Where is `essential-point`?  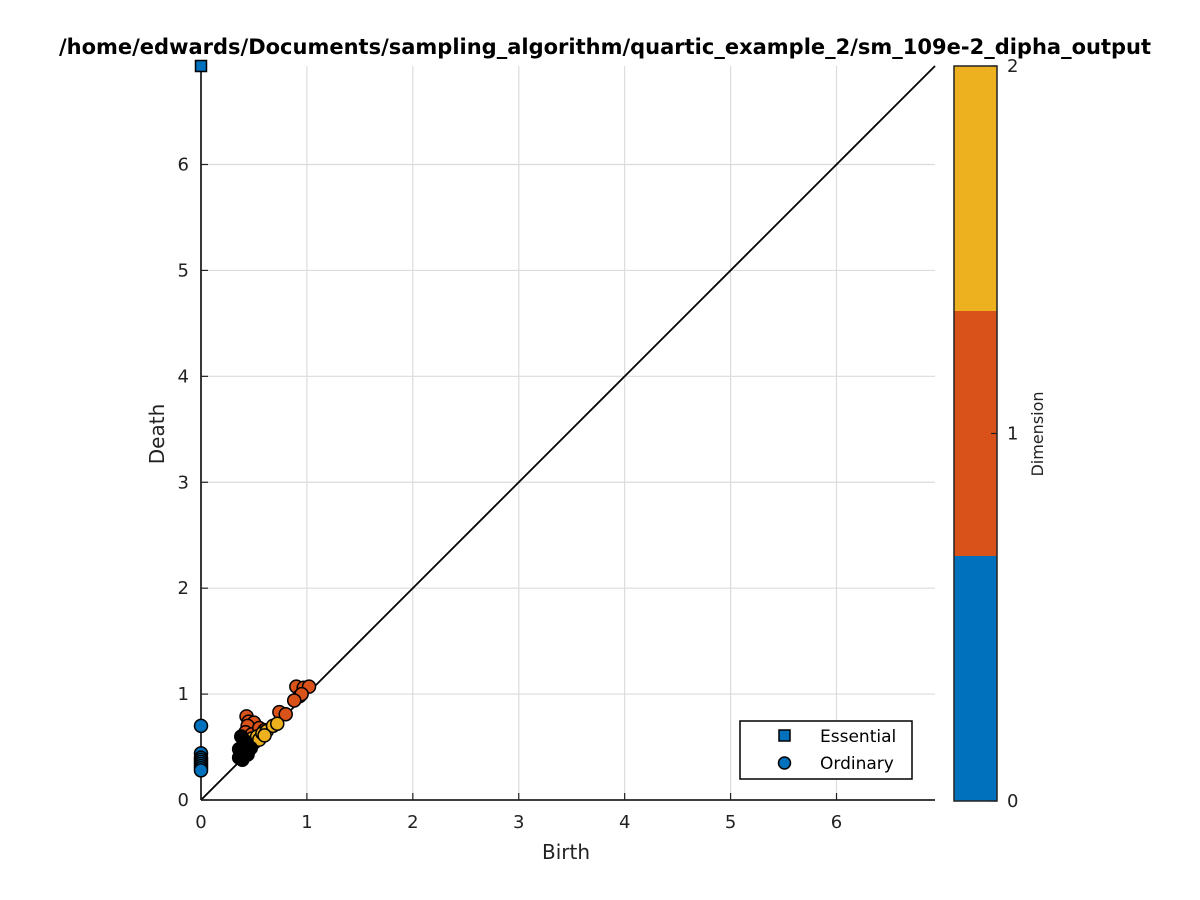 essential-point is located at coordinates (201, 66).